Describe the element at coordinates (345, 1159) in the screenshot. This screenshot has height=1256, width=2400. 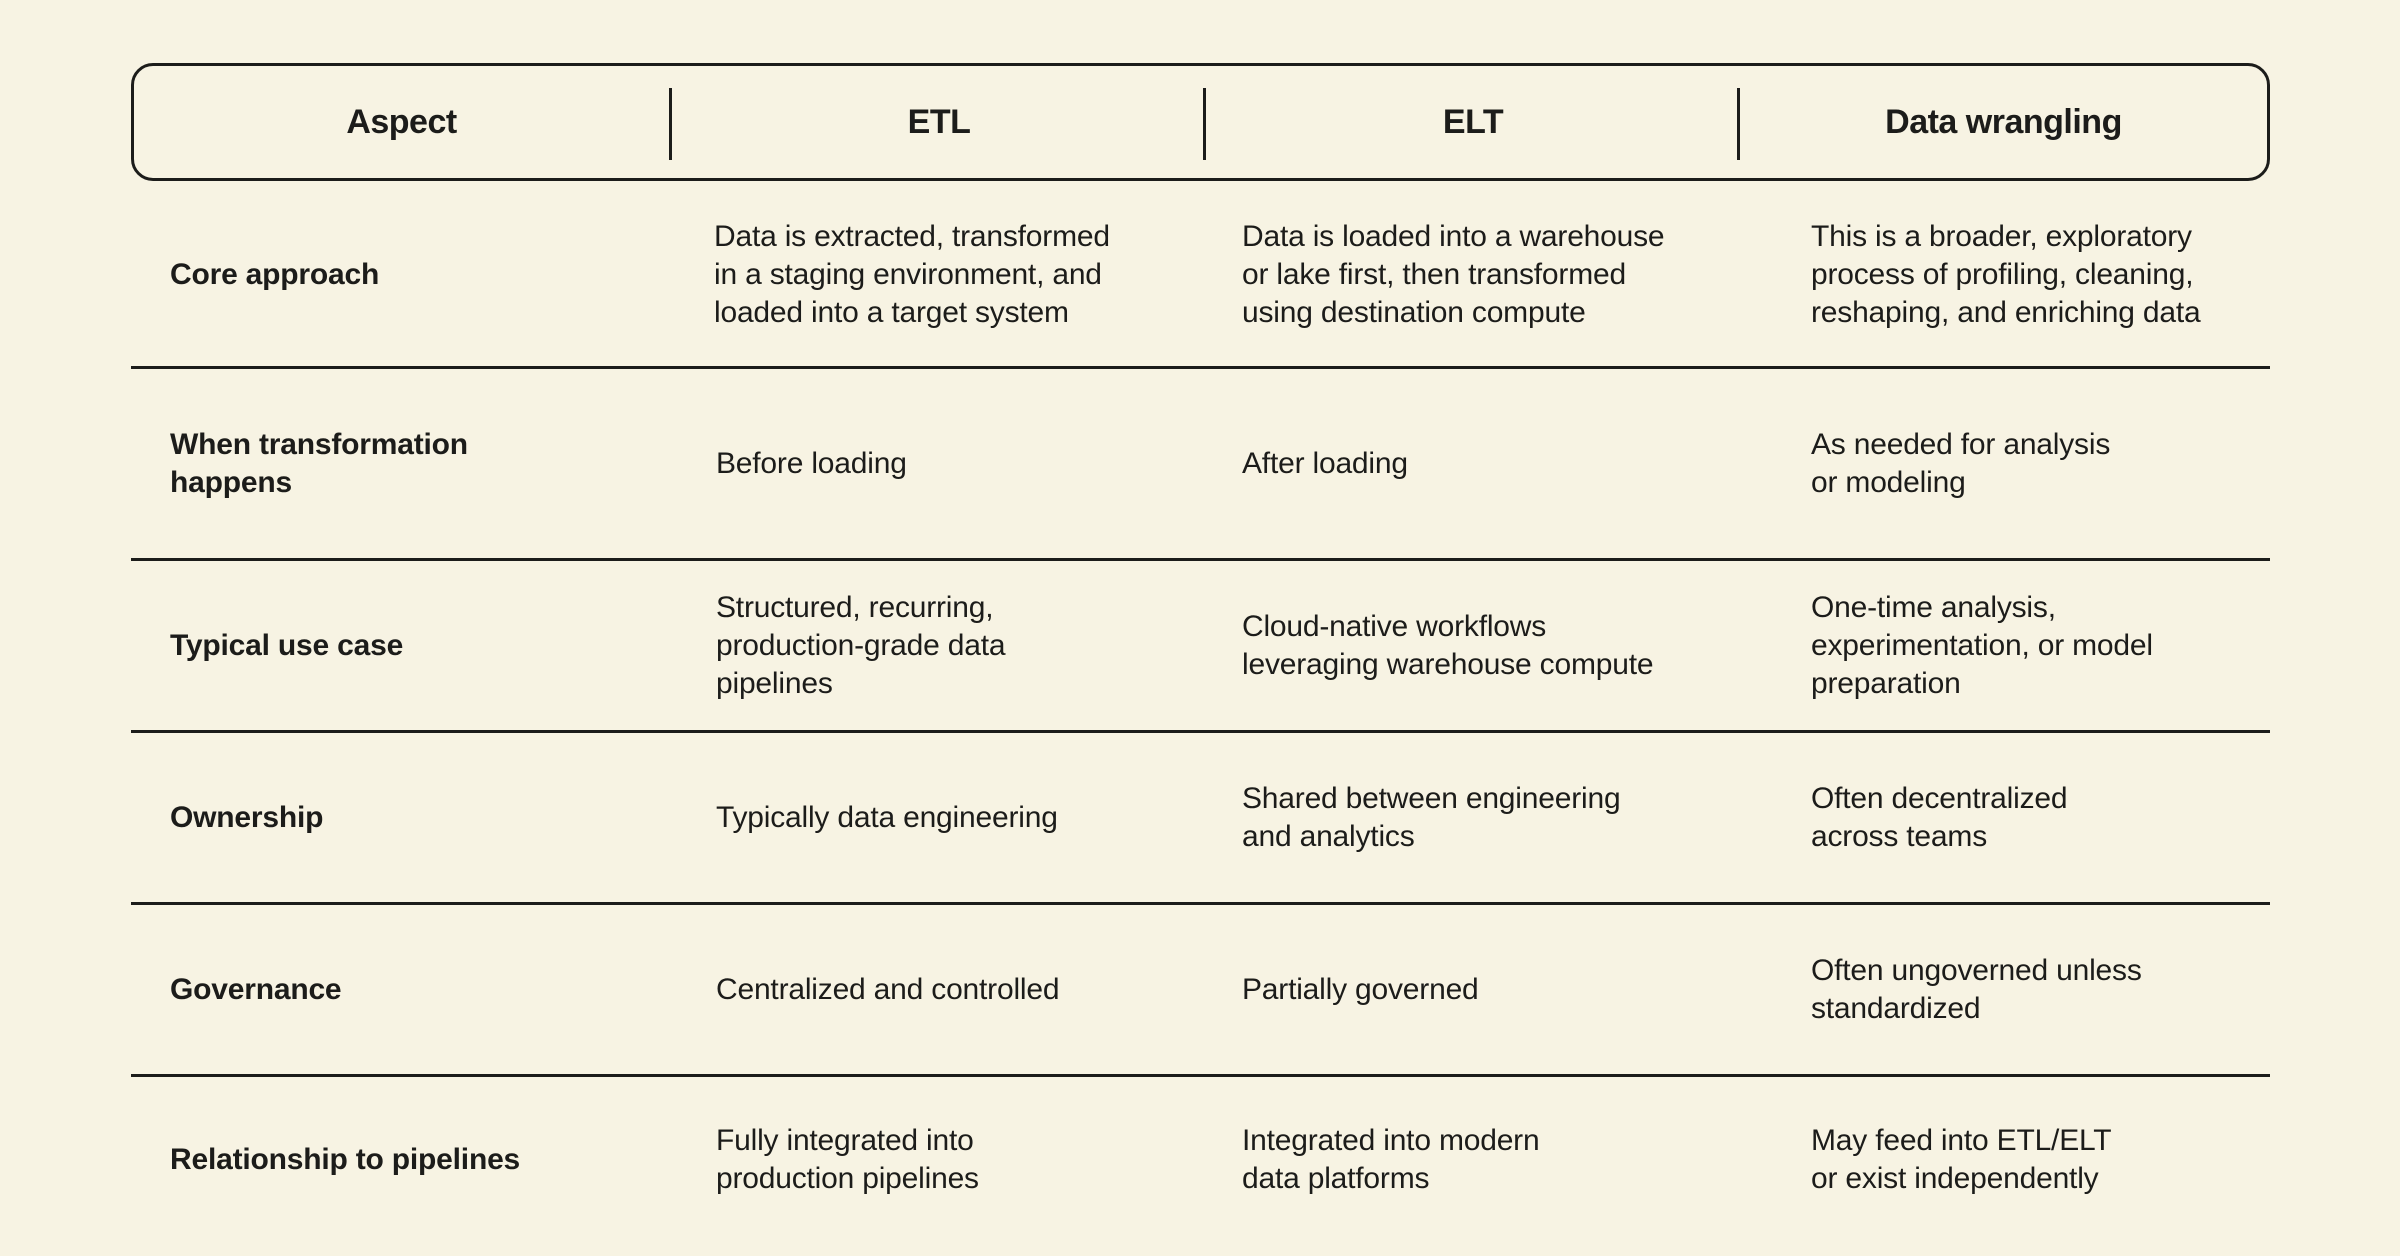
I see `row-label: Relationship to pipelines` at that location.